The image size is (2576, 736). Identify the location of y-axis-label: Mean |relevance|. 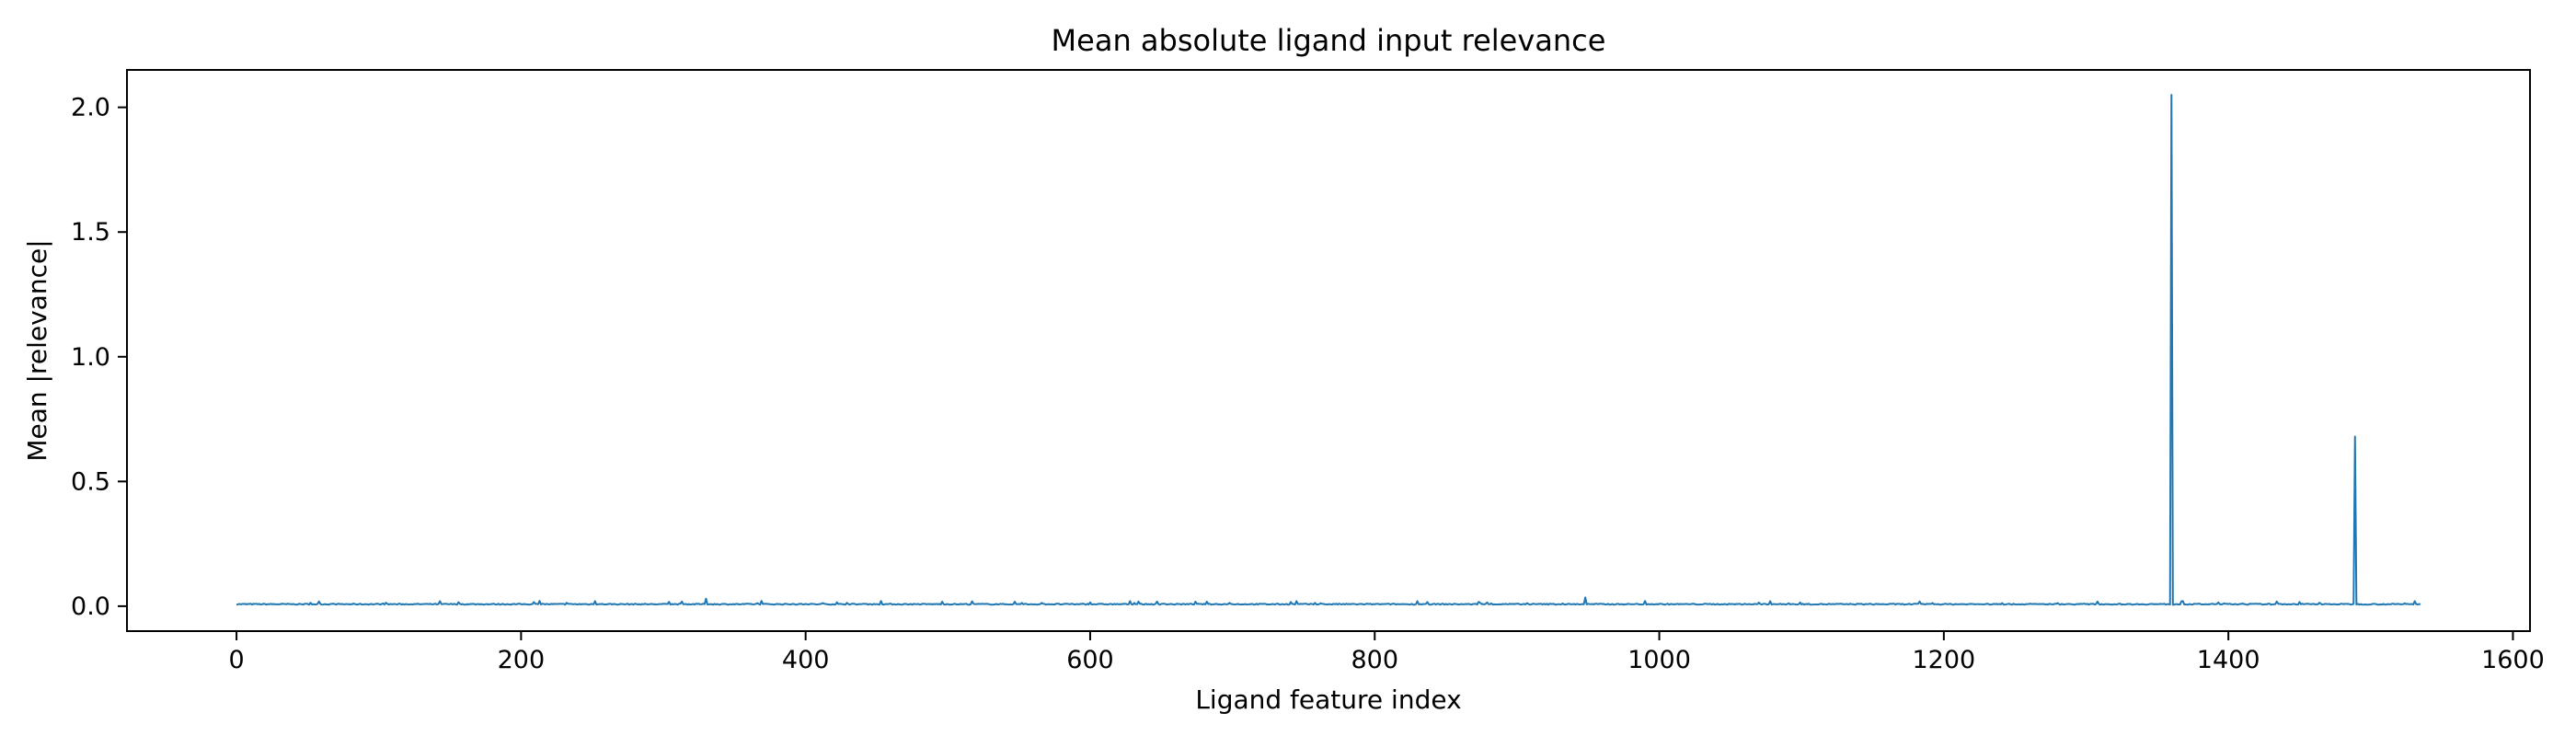
(37, 350).